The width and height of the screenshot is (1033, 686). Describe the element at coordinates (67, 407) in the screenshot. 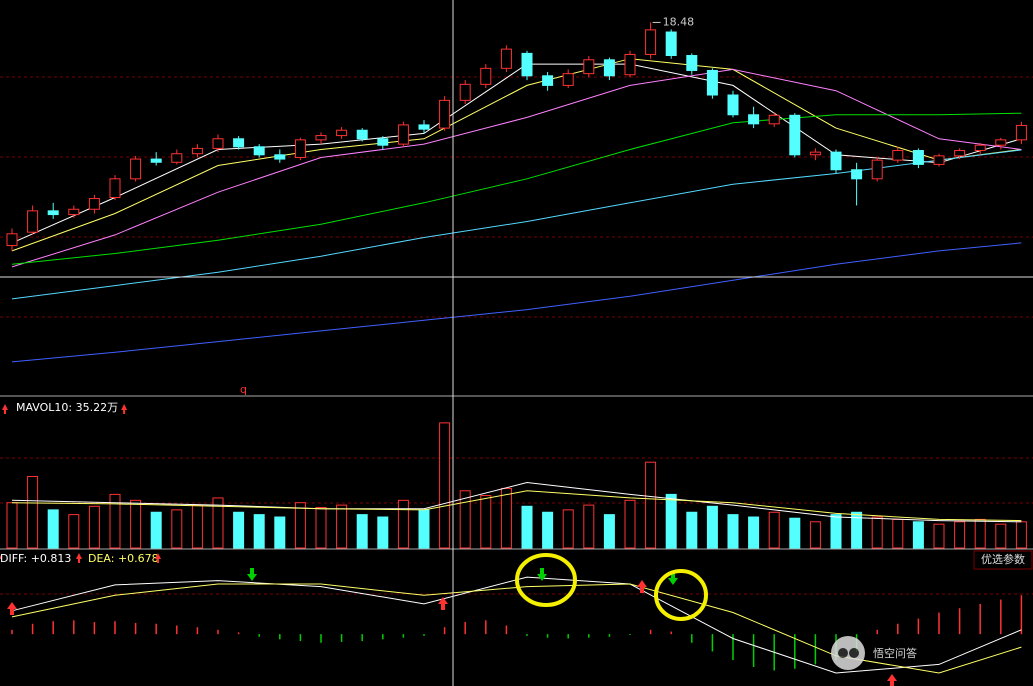

I see `volume-title: MAVOL10: 35.22万` at that location.